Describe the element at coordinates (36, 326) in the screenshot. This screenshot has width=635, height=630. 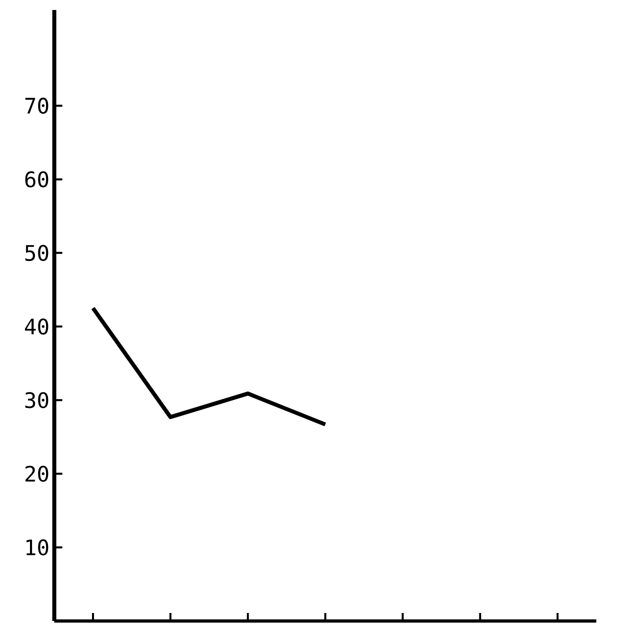
I see `y-tick-label: 40` at that location.